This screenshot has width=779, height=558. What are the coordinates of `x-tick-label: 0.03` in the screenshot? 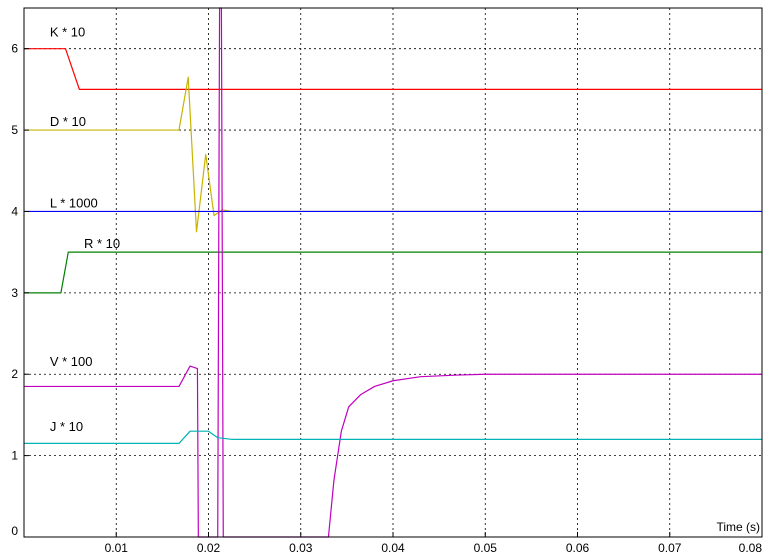 It's located at (301, 548).